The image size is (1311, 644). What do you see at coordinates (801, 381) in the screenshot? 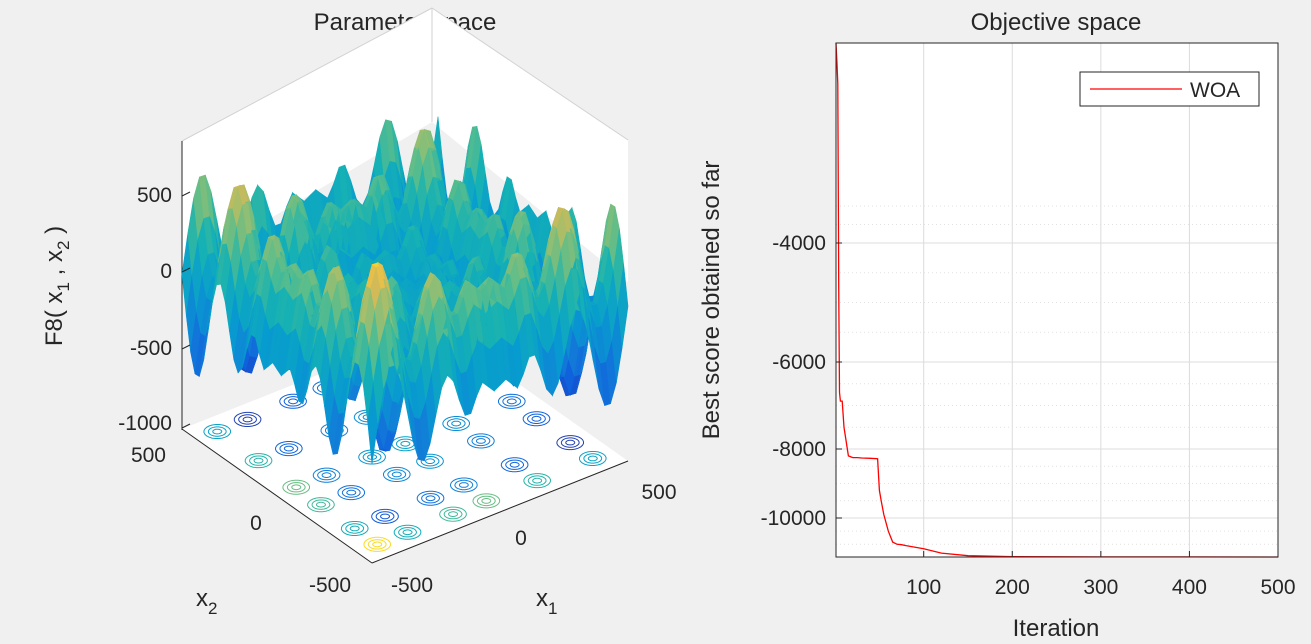
I see `y-ticks: -4000 -6000 -8000 -10000` at bounding box center [801, 381].